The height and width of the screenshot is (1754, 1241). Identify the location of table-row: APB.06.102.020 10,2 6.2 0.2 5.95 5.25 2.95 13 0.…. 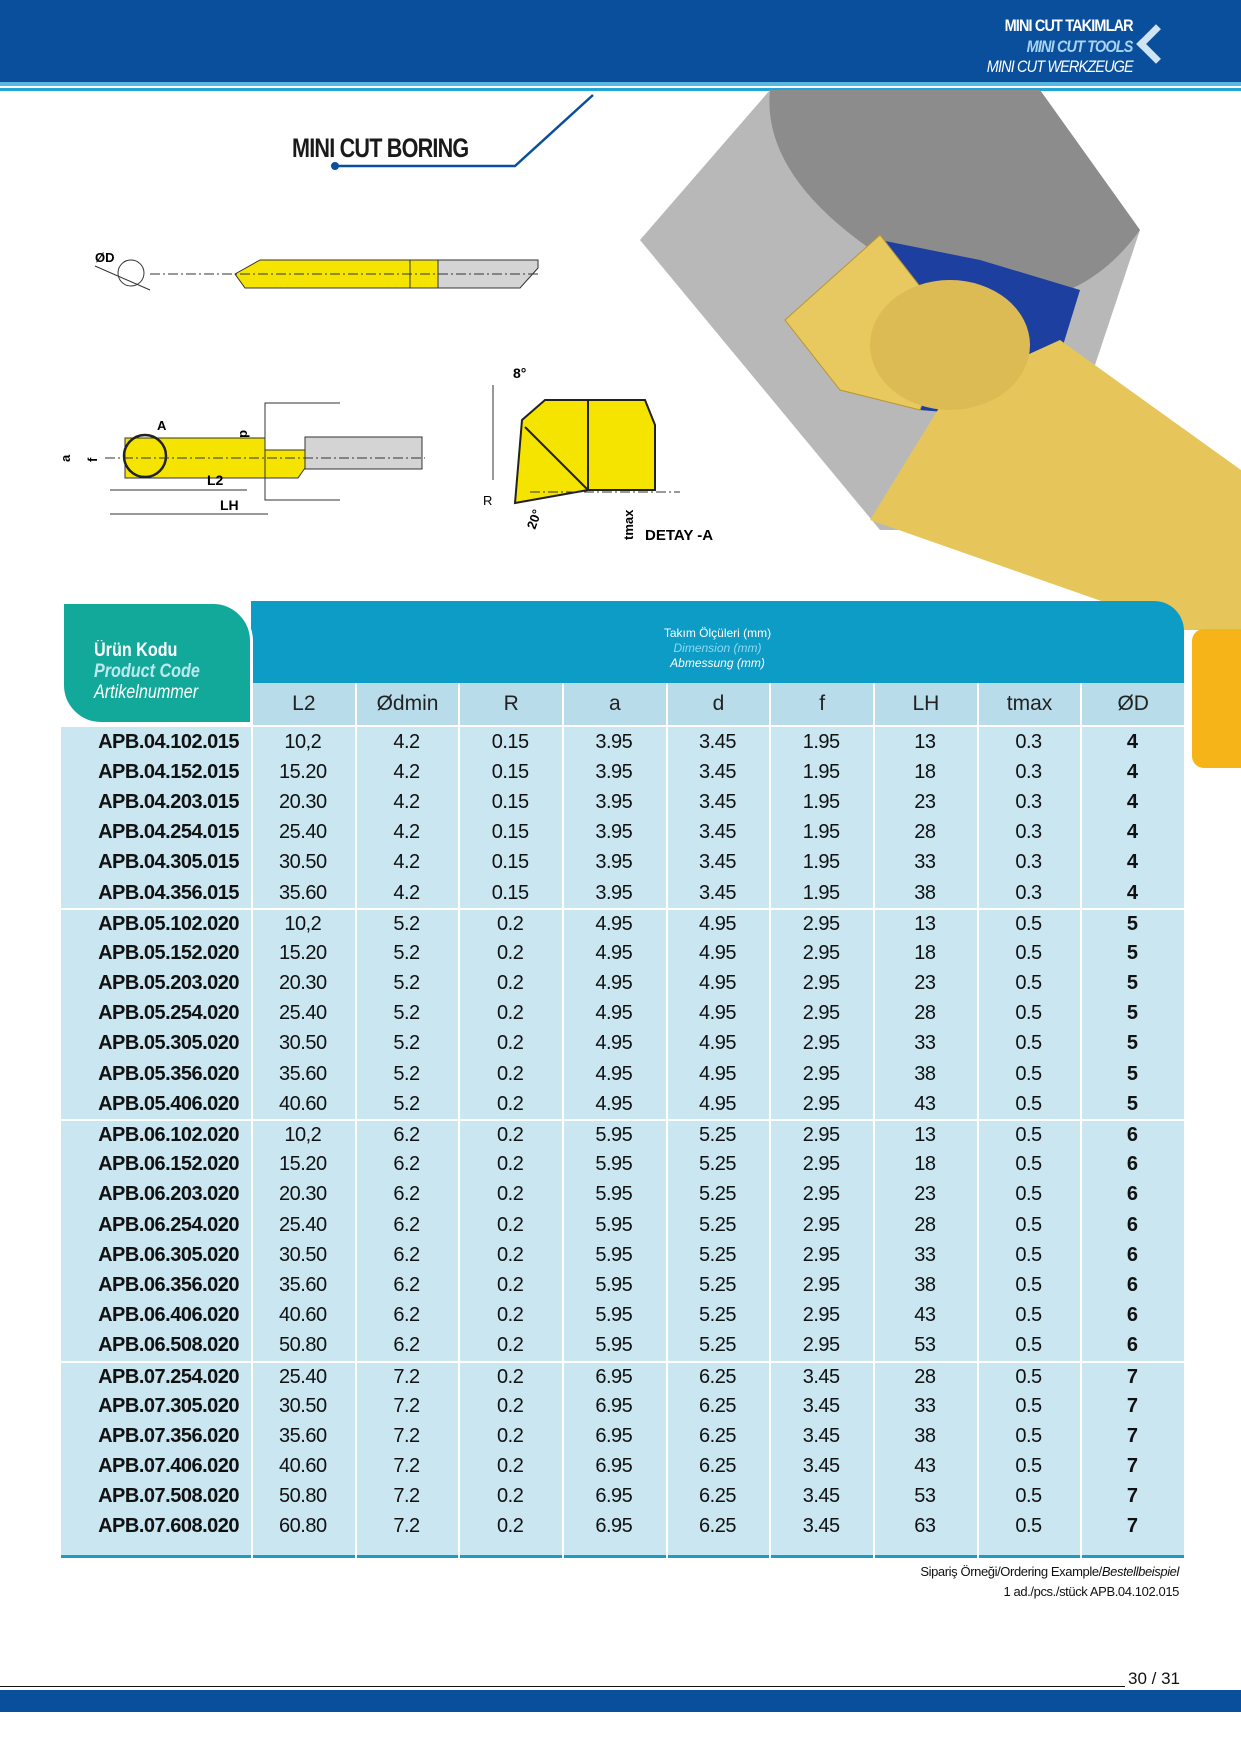
(622, 1134).